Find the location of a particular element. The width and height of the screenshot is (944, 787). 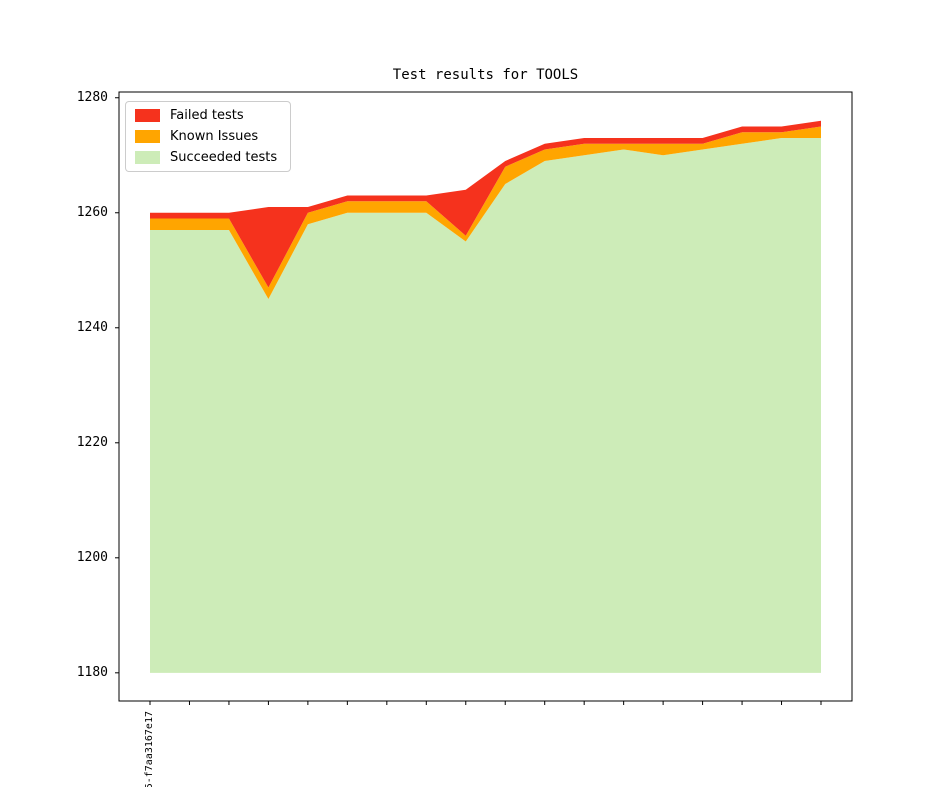

legend-swatch-known-issues is located at coordinates (147, 136).